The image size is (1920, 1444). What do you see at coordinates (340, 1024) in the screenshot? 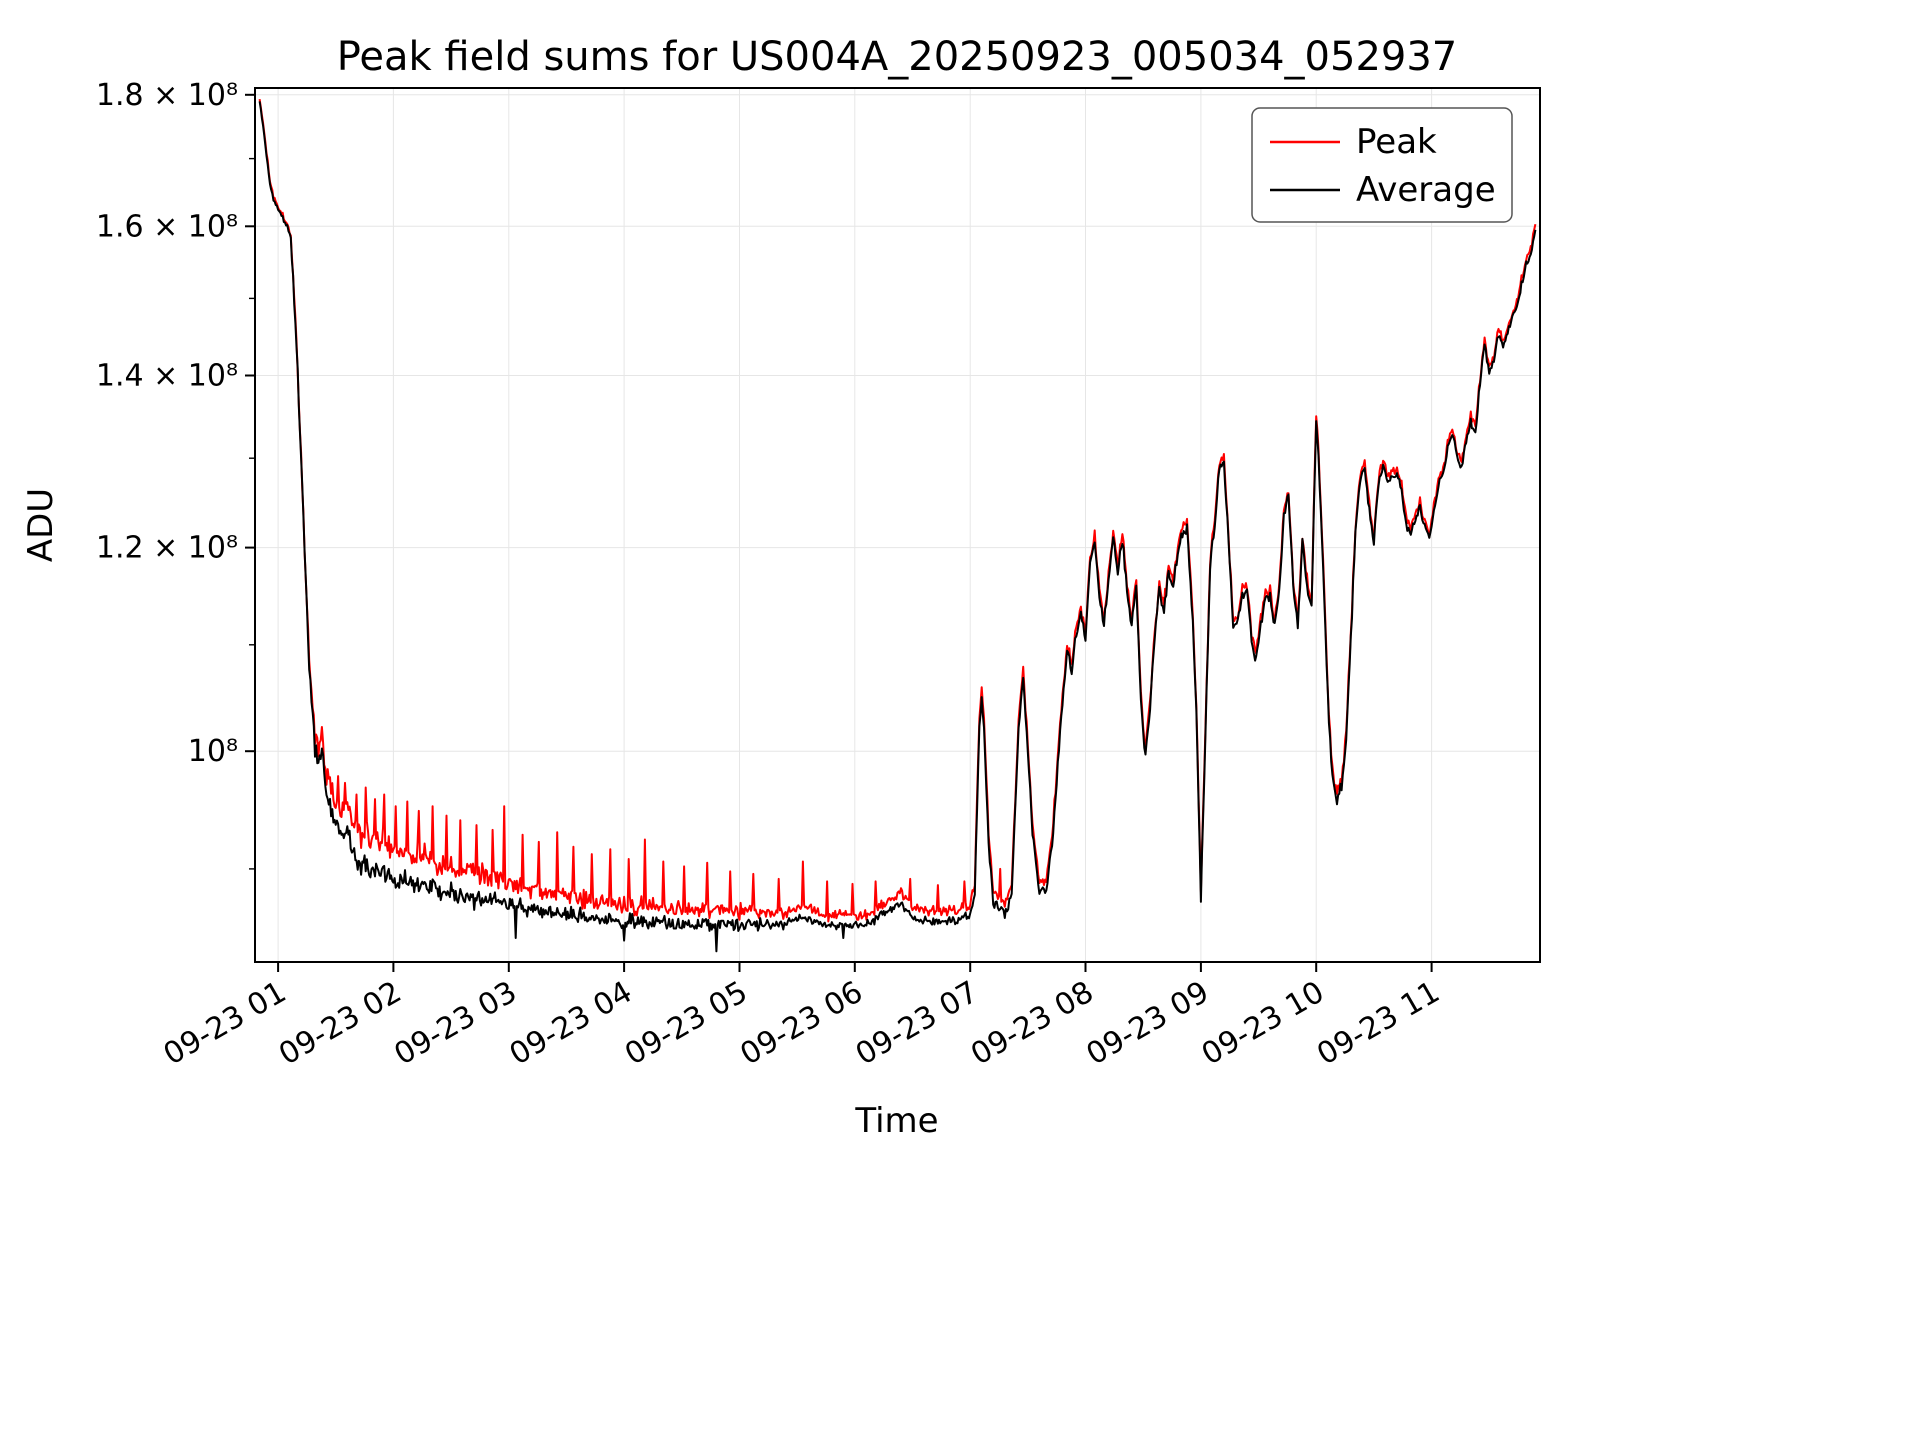
I see `x-tick-label: 09-23 02` at bounding box center [340, 1024].